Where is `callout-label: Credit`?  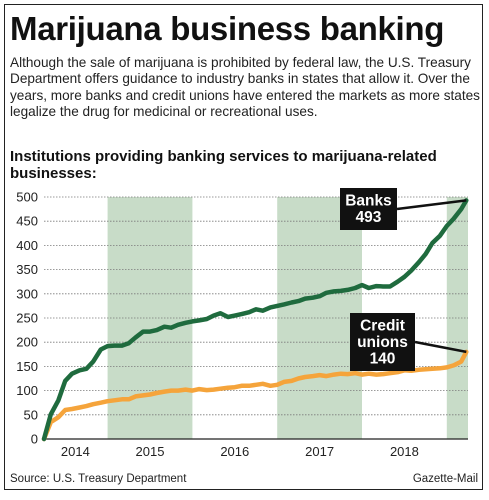
callout-label: Credit is located at coordinates (382, 325).